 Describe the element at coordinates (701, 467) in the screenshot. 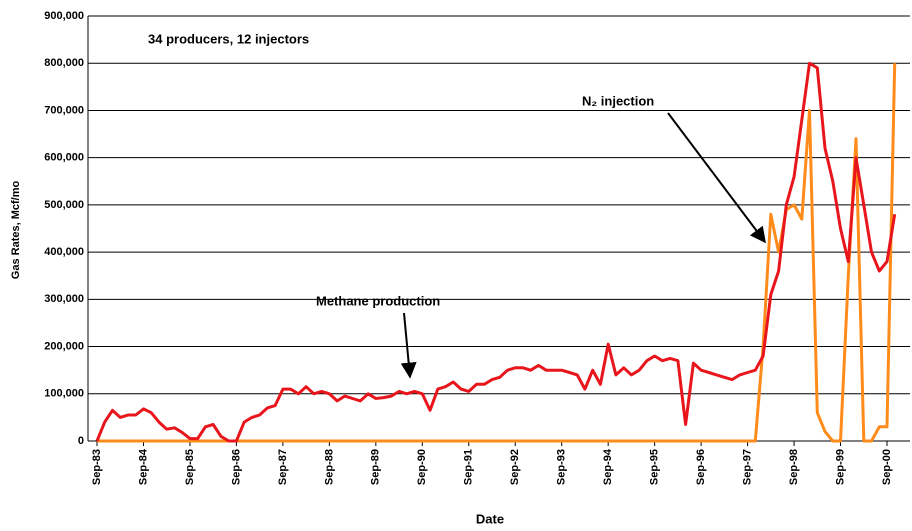

I see `x-tick-label: Sep-96` at that location.